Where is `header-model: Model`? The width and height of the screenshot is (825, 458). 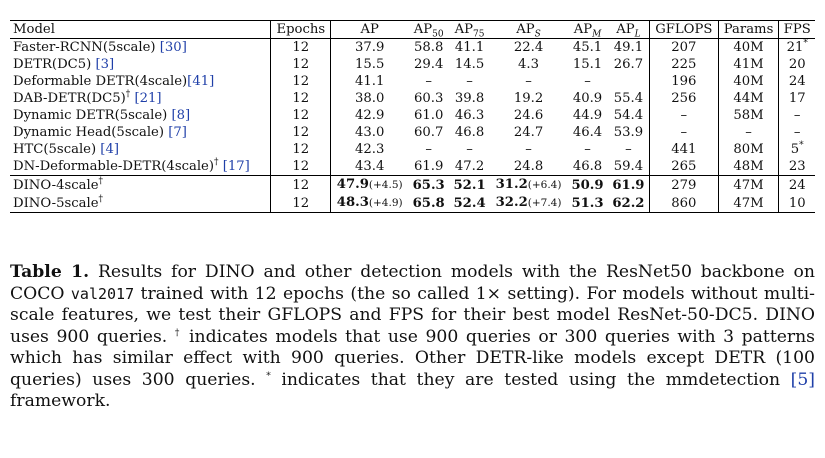 header-model: Model is located at coordinates (34, 29).